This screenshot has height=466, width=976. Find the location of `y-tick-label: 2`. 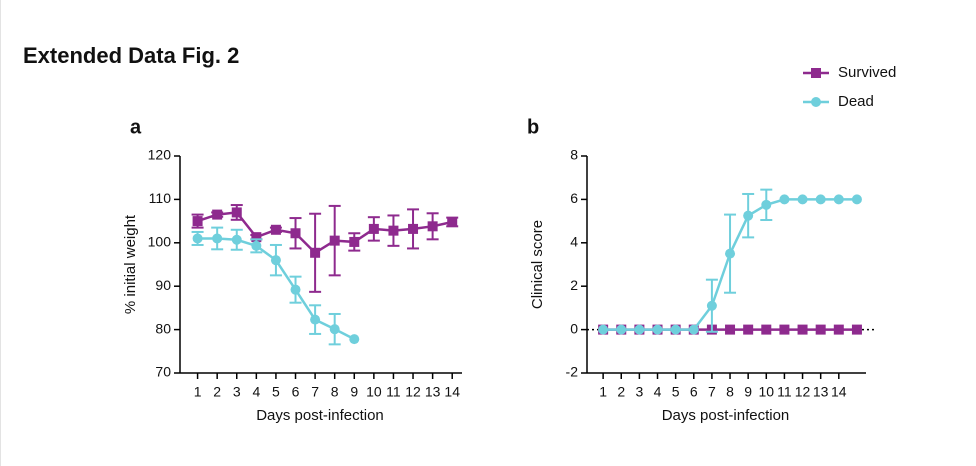

y-tick-label: 2 is located at coordinates (574, 285).